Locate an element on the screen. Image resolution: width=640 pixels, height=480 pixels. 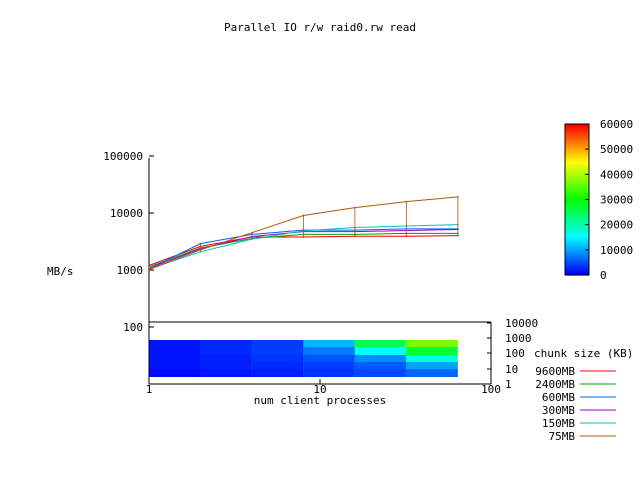
colorbar-tick-label: 30000 is located at coordinates (616, 200).